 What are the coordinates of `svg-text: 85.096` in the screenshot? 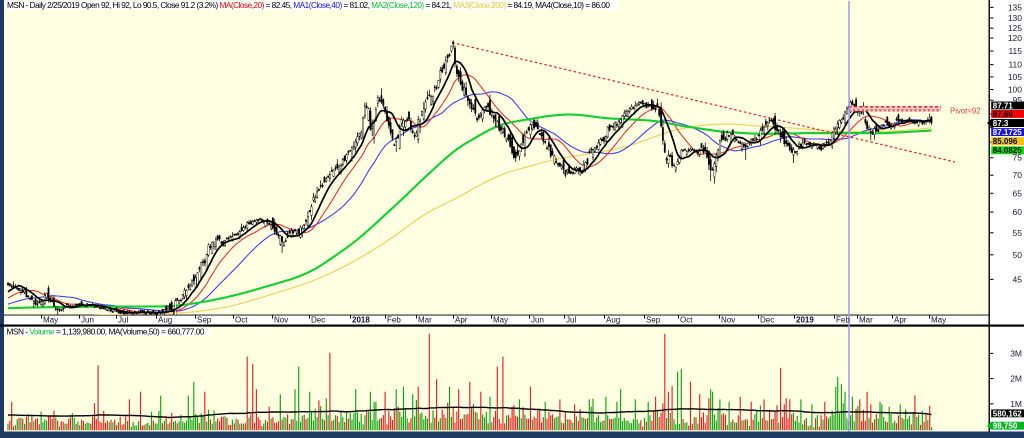 It's located at (1005, 141).